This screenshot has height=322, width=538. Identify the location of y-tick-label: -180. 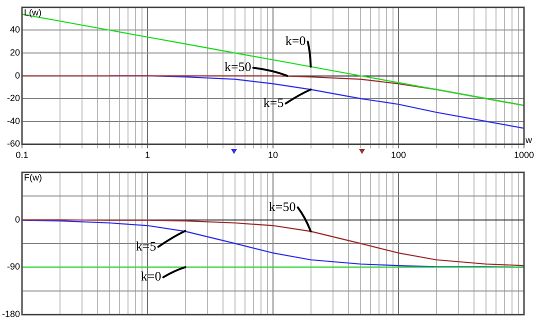
(11, 314).